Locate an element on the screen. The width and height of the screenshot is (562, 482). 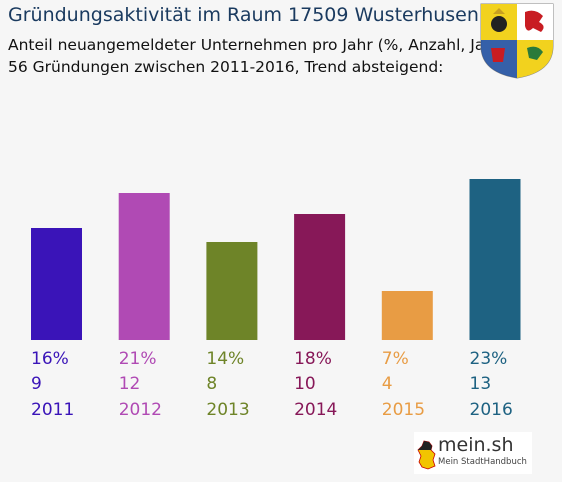
bar-2015 is located at coordinates (407, 315).